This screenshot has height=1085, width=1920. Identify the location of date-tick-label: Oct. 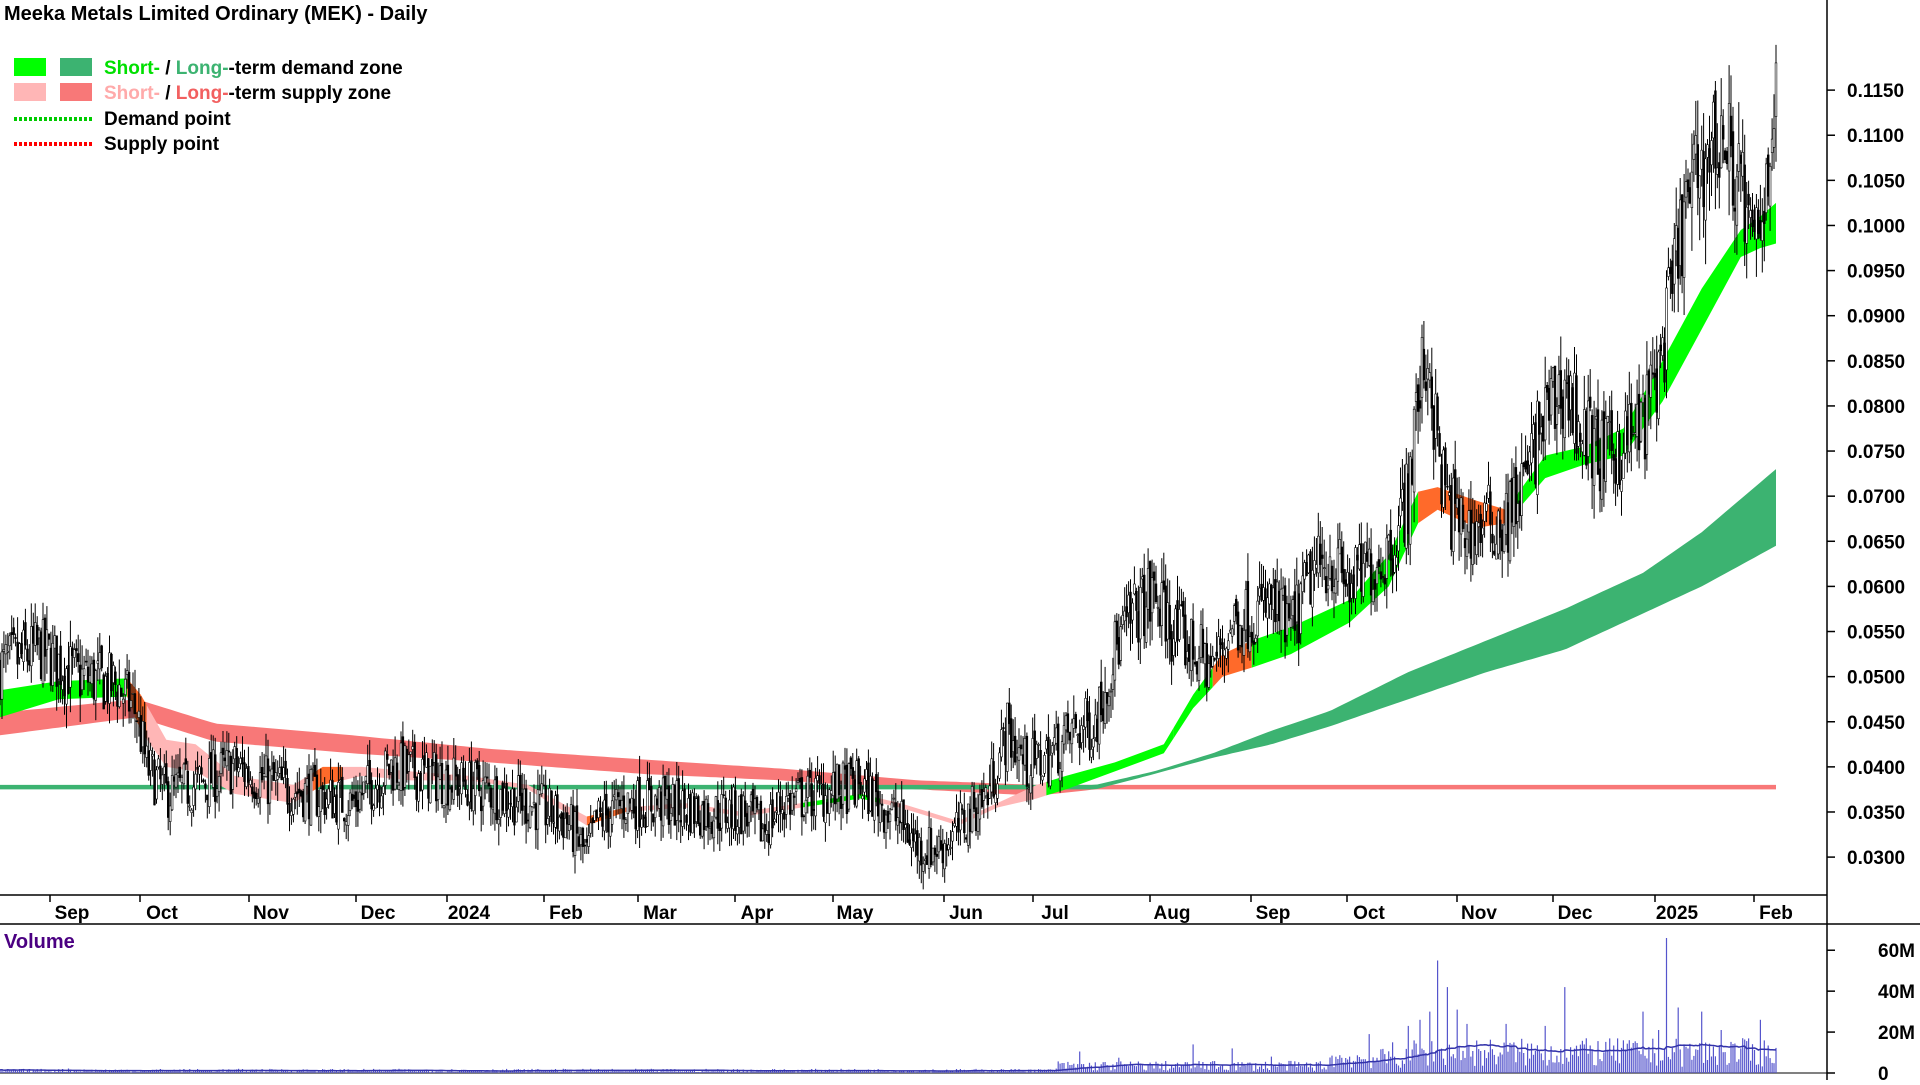
(1369, 913).